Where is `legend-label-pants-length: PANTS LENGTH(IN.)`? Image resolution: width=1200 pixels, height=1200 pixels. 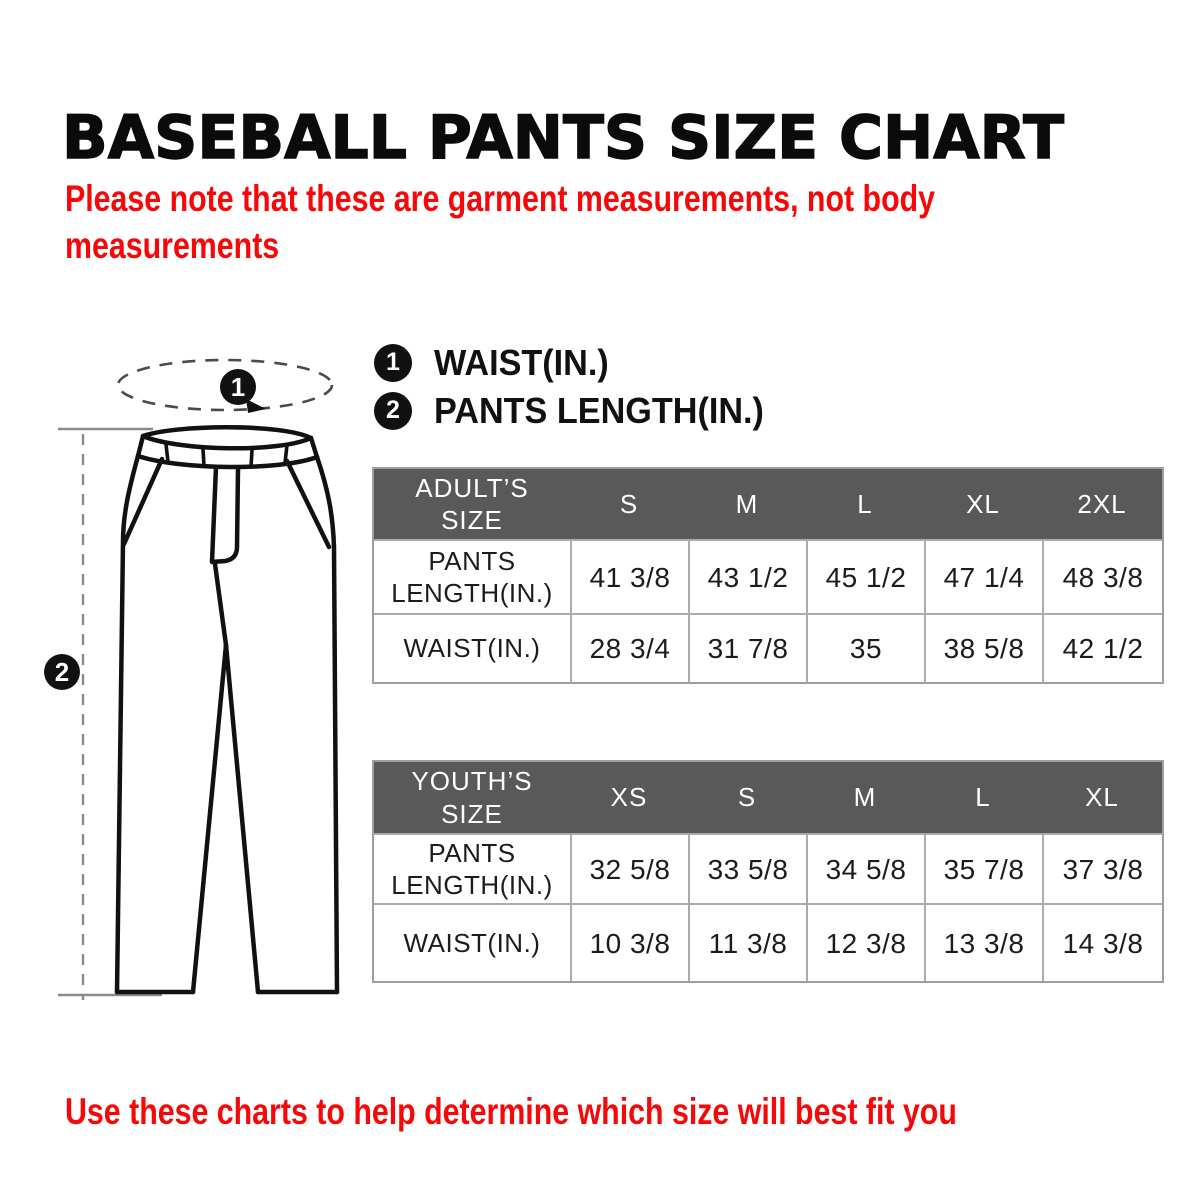
legend-label-pants-length: PANTS LENGTH(IN.) is located at coordinates (599, 410).